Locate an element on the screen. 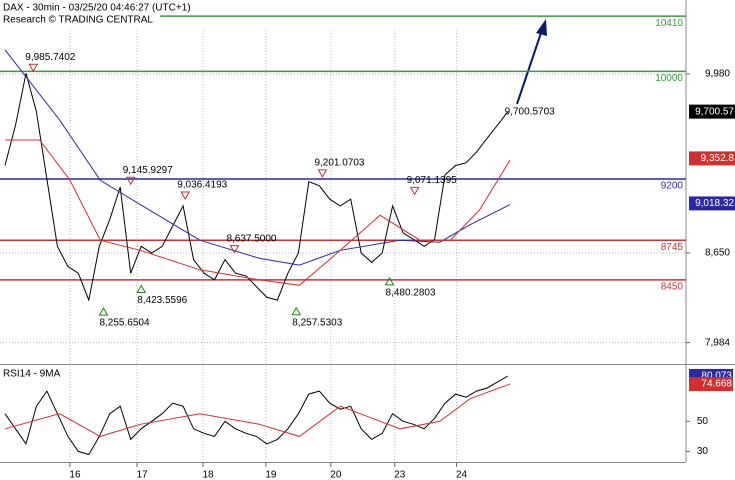 The width and height of the screenshot is (735, 480). pivot-label: 9,985.7402 is located at coordinates (50, 57).